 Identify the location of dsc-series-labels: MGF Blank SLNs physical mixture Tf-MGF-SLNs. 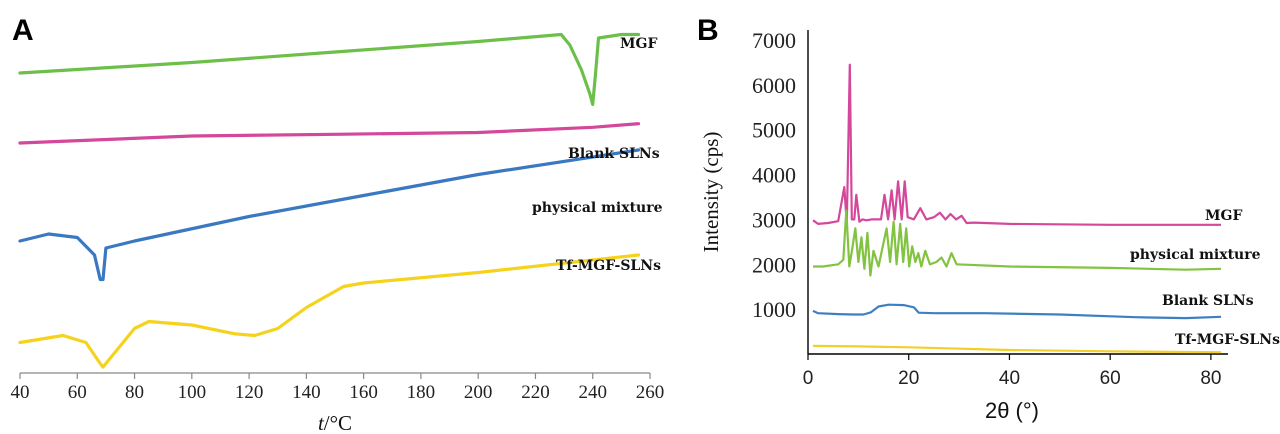
(597, 155).